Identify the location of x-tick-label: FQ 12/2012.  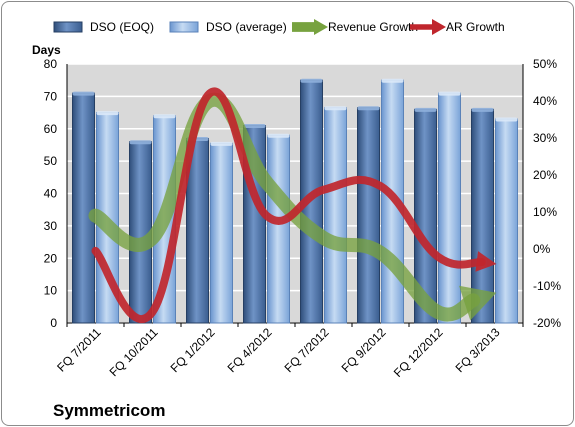
(418, 352).